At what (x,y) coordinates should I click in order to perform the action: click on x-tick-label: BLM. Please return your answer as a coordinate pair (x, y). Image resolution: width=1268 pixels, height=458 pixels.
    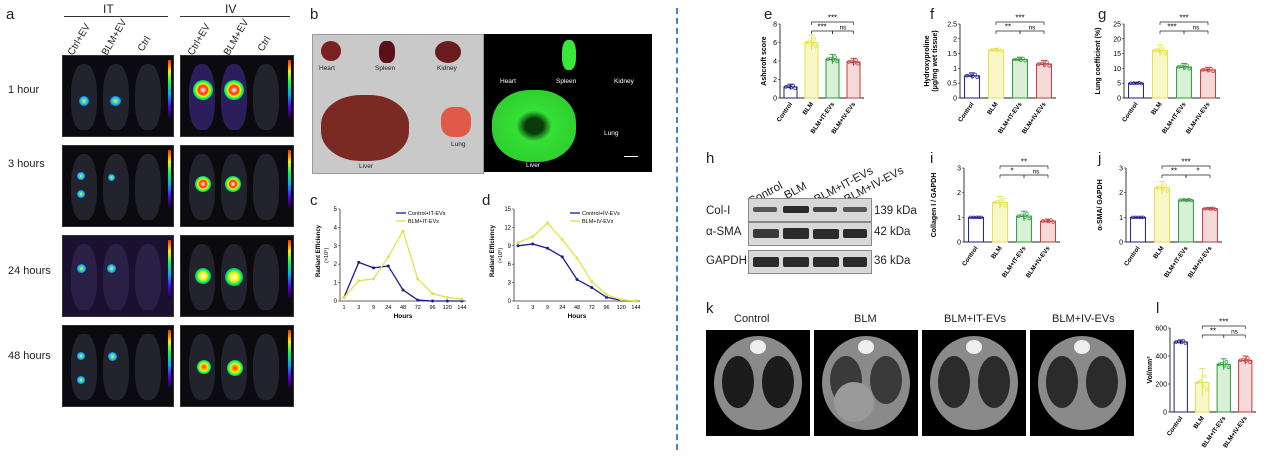
    Looking at the image, I should click on (997, 252).